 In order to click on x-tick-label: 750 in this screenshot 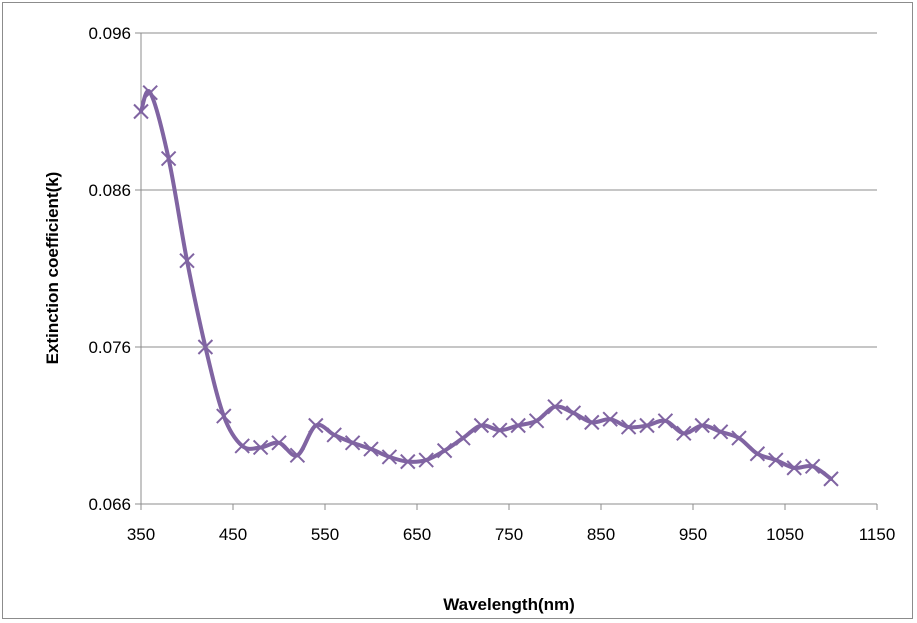, I will do `click(509, 534)`.